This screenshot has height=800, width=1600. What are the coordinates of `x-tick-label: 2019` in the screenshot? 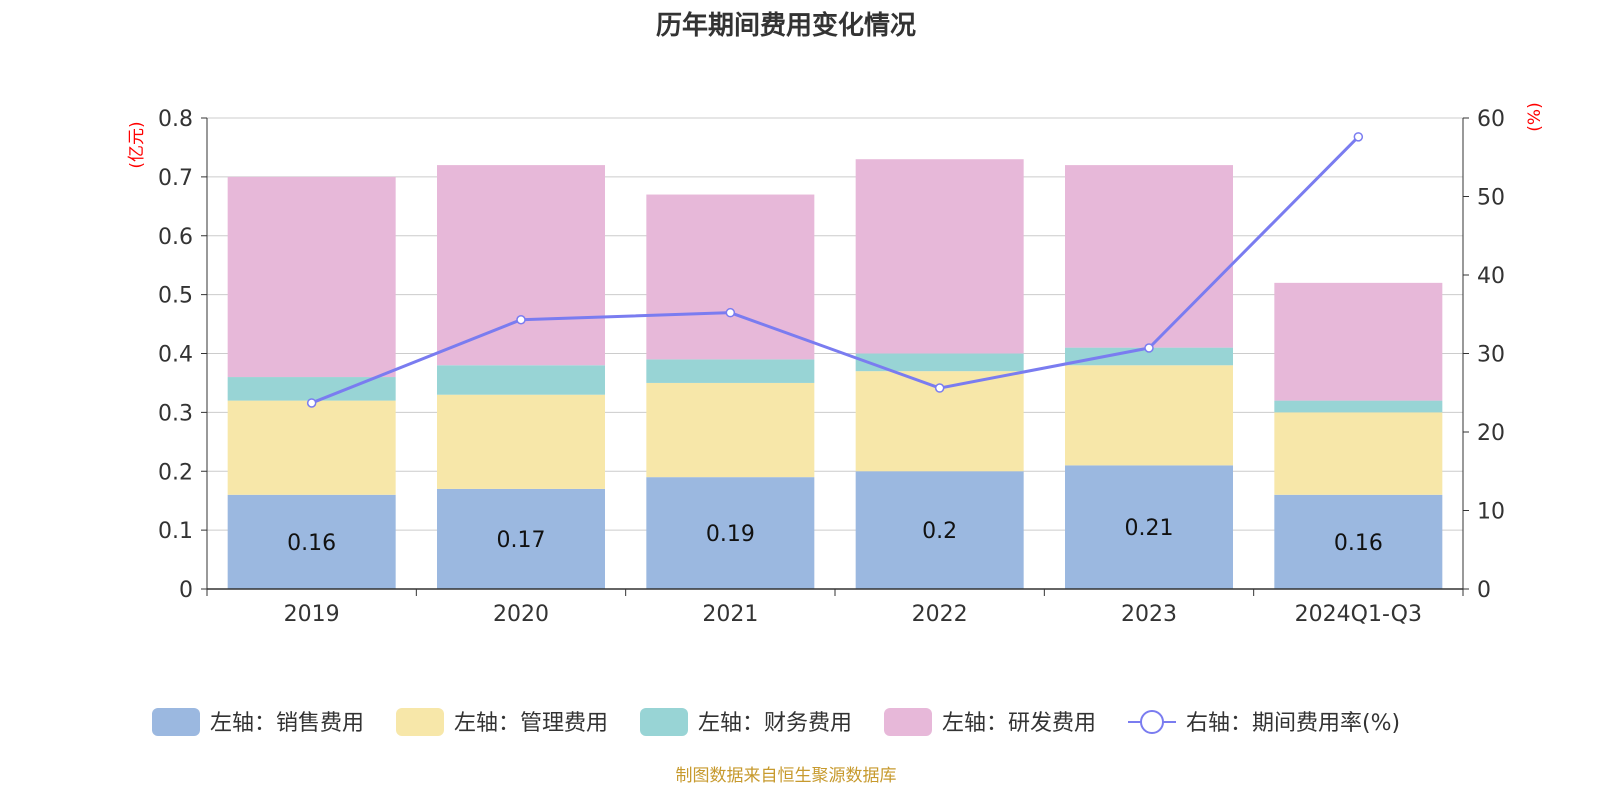 It's located at (312, 614).